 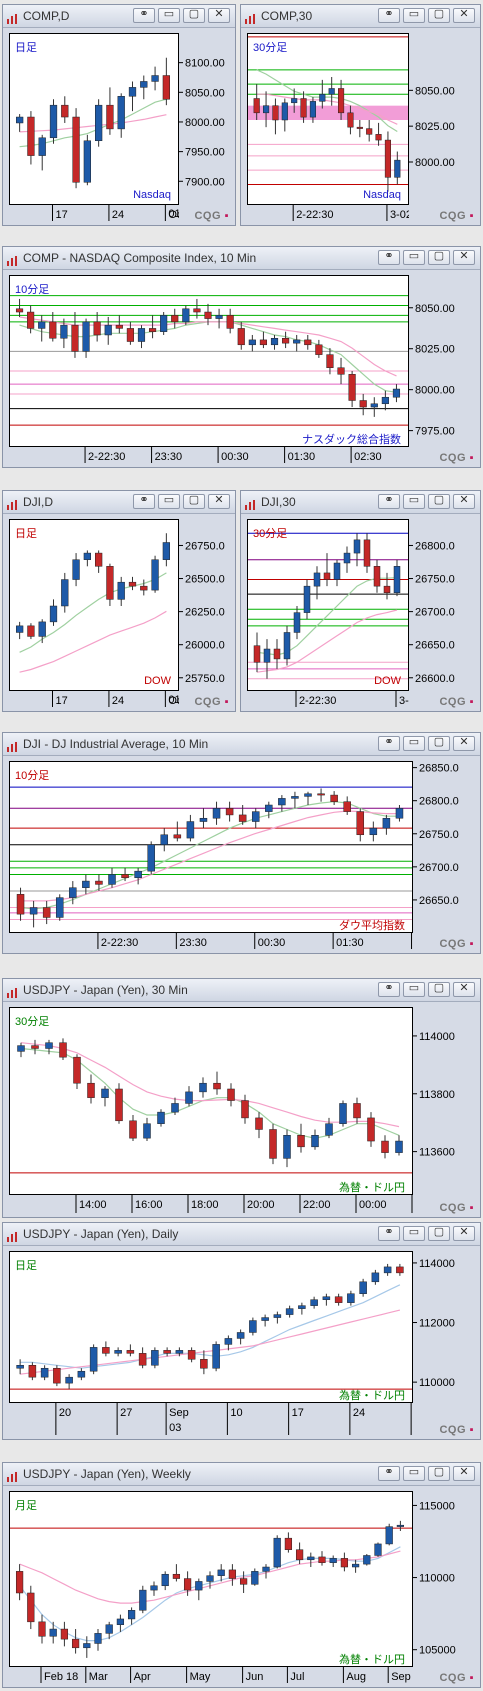 I want to click on y-tick-label: 113800, so click(x=437, y=1095).